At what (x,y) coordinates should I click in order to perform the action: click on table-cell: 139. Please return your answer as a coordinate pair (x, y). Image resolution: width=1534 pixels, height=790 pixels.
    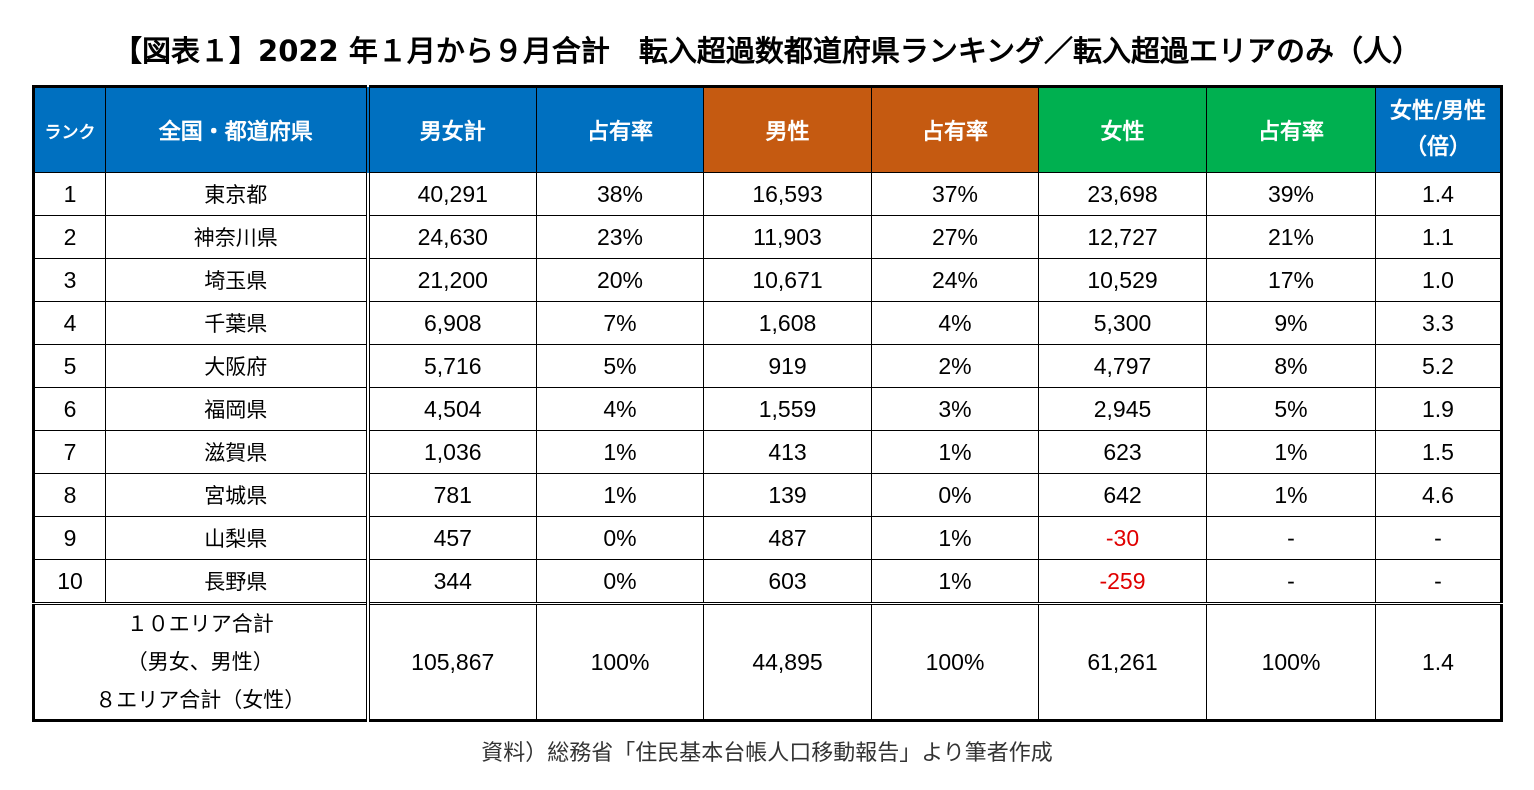
    Looking at the image, I should click on (787, 495).